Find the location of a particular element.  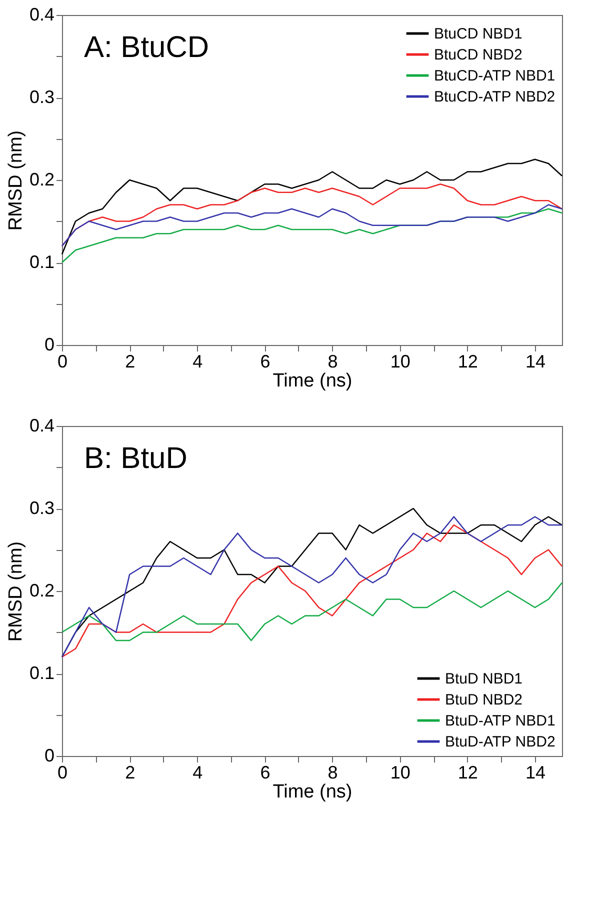

legend-label: BtuD NBD1 is located at coordinates (484, 679).